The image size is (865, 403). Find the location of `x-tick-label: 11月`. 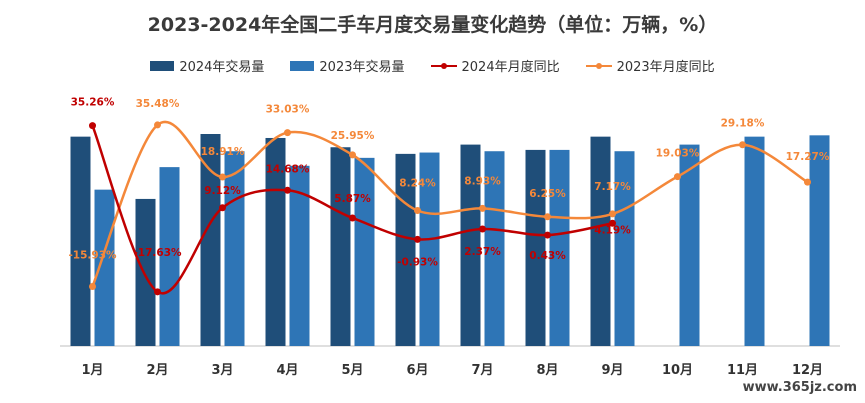

x-tick-label: 11月 is located at coordinates (742, 370).